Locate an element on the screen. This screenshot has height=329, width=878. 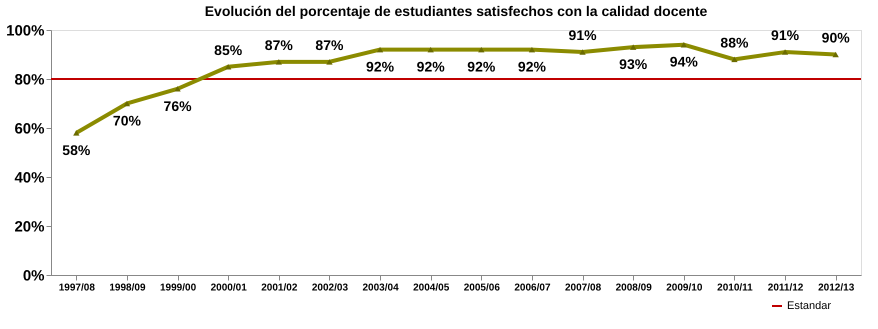
legend-label: Estandar is located at coordinates (809, 306).